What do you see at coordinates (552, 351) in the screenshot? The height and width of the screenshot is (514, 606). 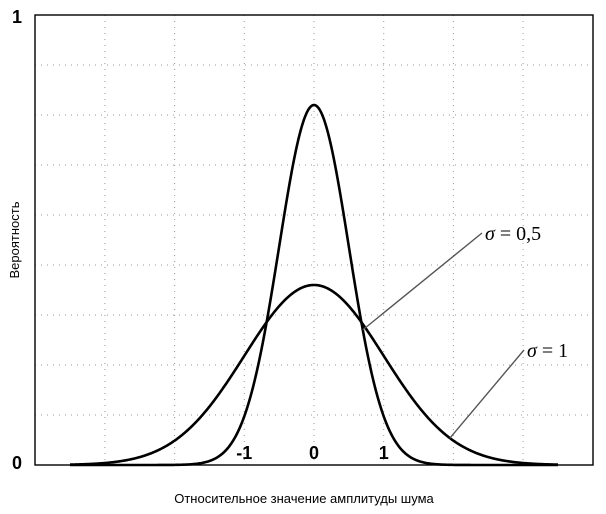 I see `sigma-value: = 1` at bounding box center [552, 351].